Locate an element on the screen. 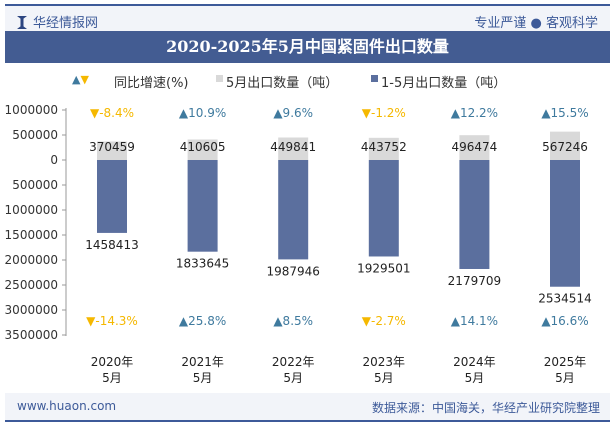 This screenshot has width=615, height=427. x-tick-label-year: 2022年 is located at coordinates (293, 362).